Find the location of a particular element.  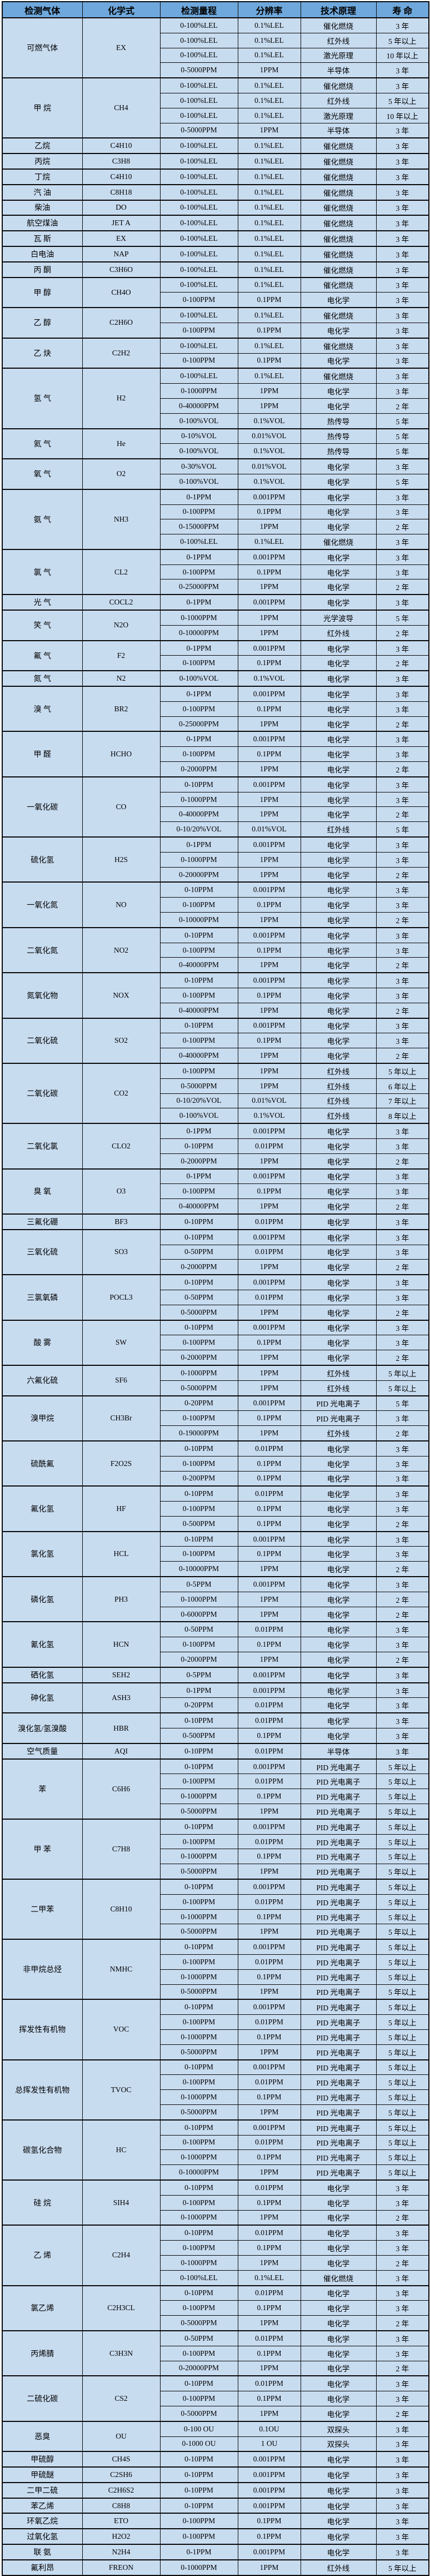

table-row: 二氧化硫 SO2 0-10PPM 0.001PPM 电化学 3 年 is located at coordinates (216, 1040).